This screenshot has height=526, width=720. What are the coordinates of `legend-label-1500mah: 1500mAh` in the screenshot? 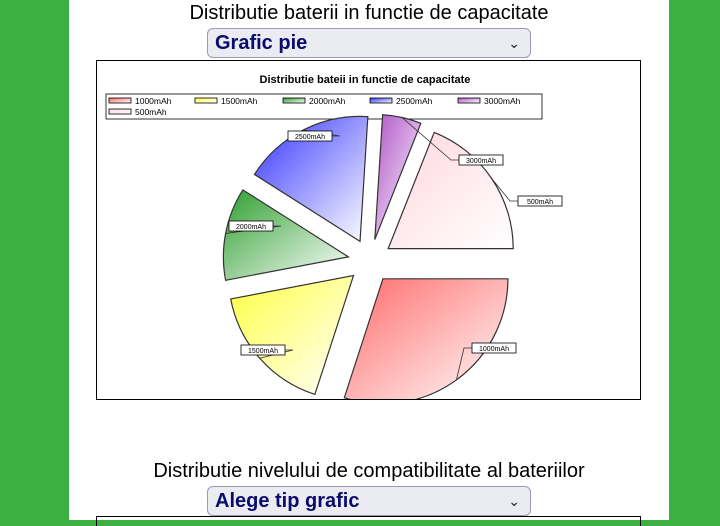 It's located at (239, 101).